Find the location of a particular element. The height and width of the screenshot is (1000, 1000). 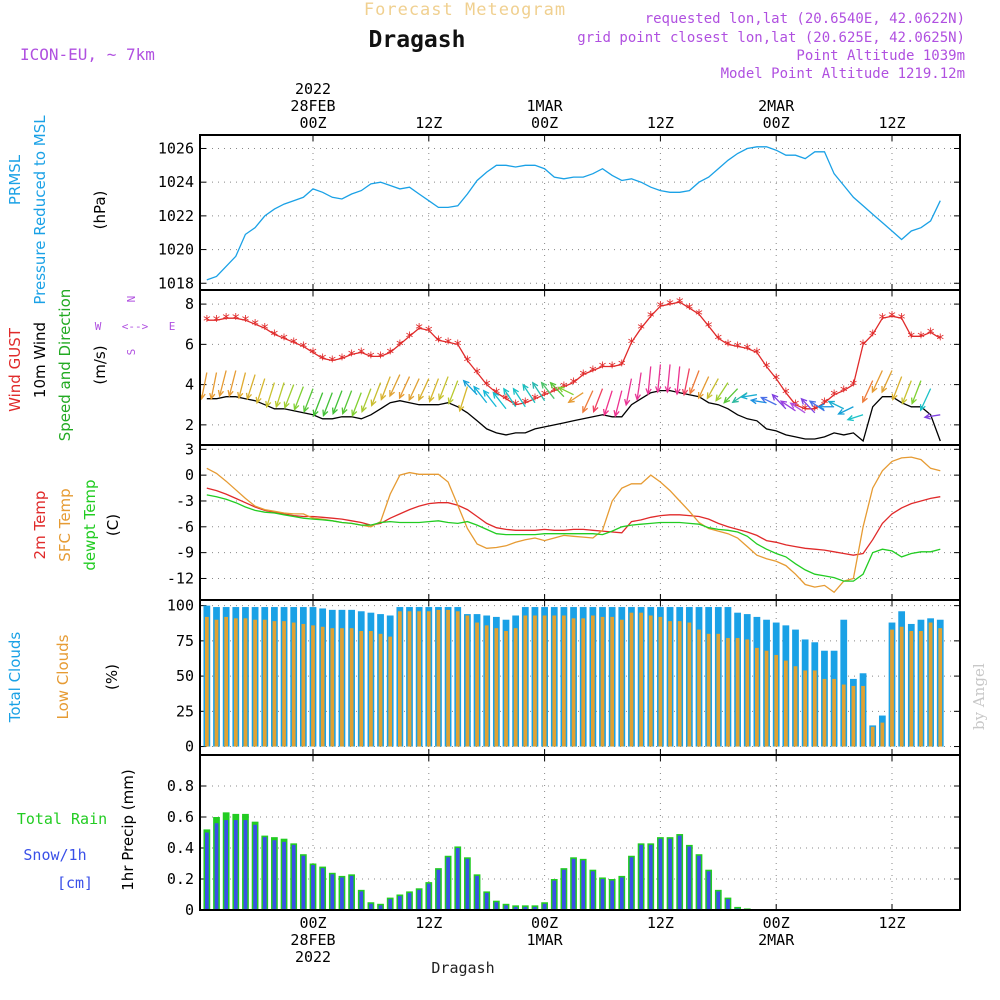

super-title: Forecast Meteogram is located at coordinates (465, 10).